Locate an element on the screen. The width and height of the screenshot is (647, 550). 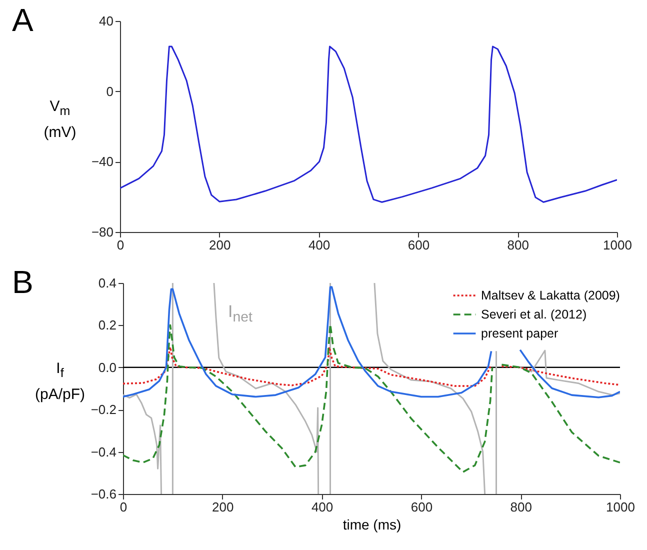
y-tick-label: 0 is located at coordinates (110, 91).